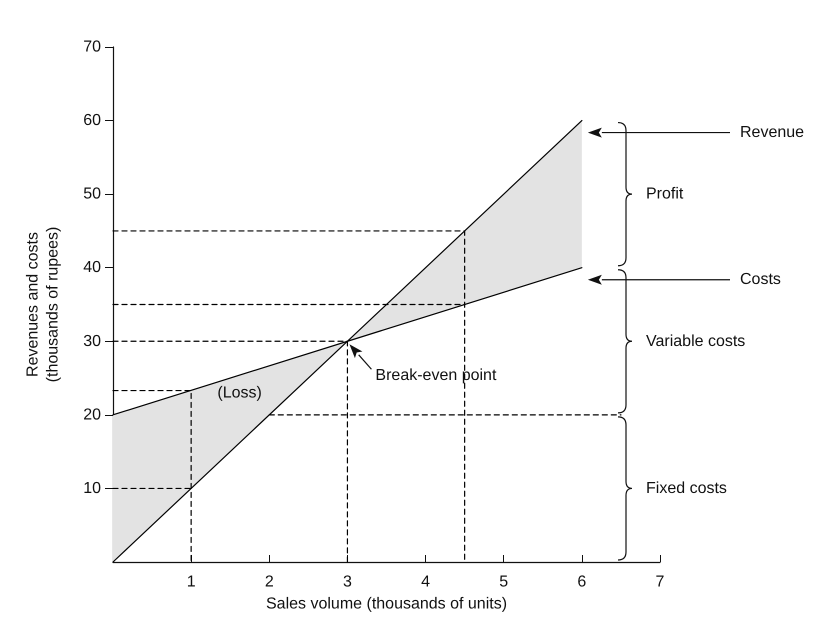  What do you see at coordinates (581, 582) in the screenshot?
I see `x-tick-label: 6` at bounding box center [581, 582].